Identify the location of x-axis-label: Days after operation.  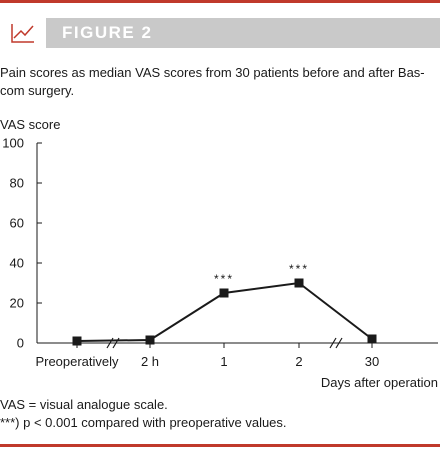
(379, 382).